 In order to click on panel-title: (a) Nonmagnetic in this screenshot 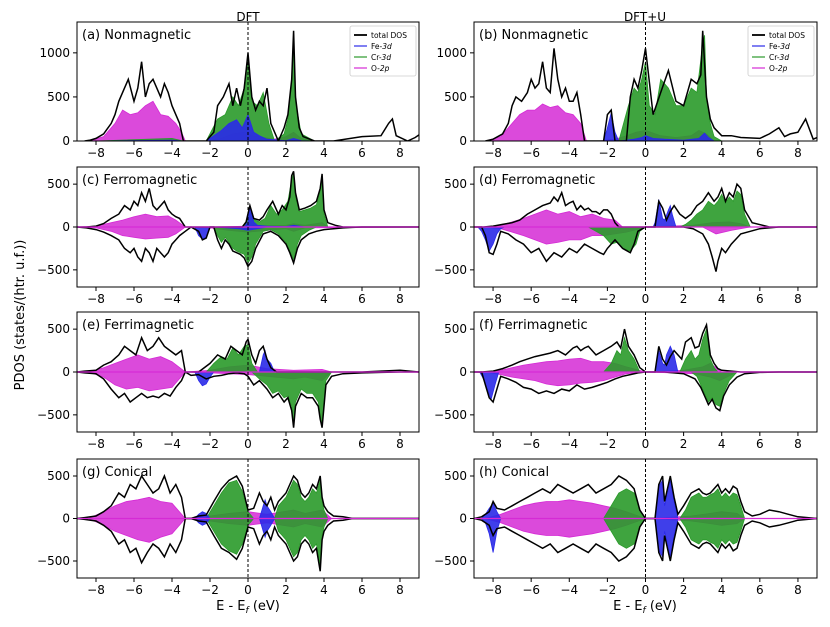, I will do `click(136, 35)`.